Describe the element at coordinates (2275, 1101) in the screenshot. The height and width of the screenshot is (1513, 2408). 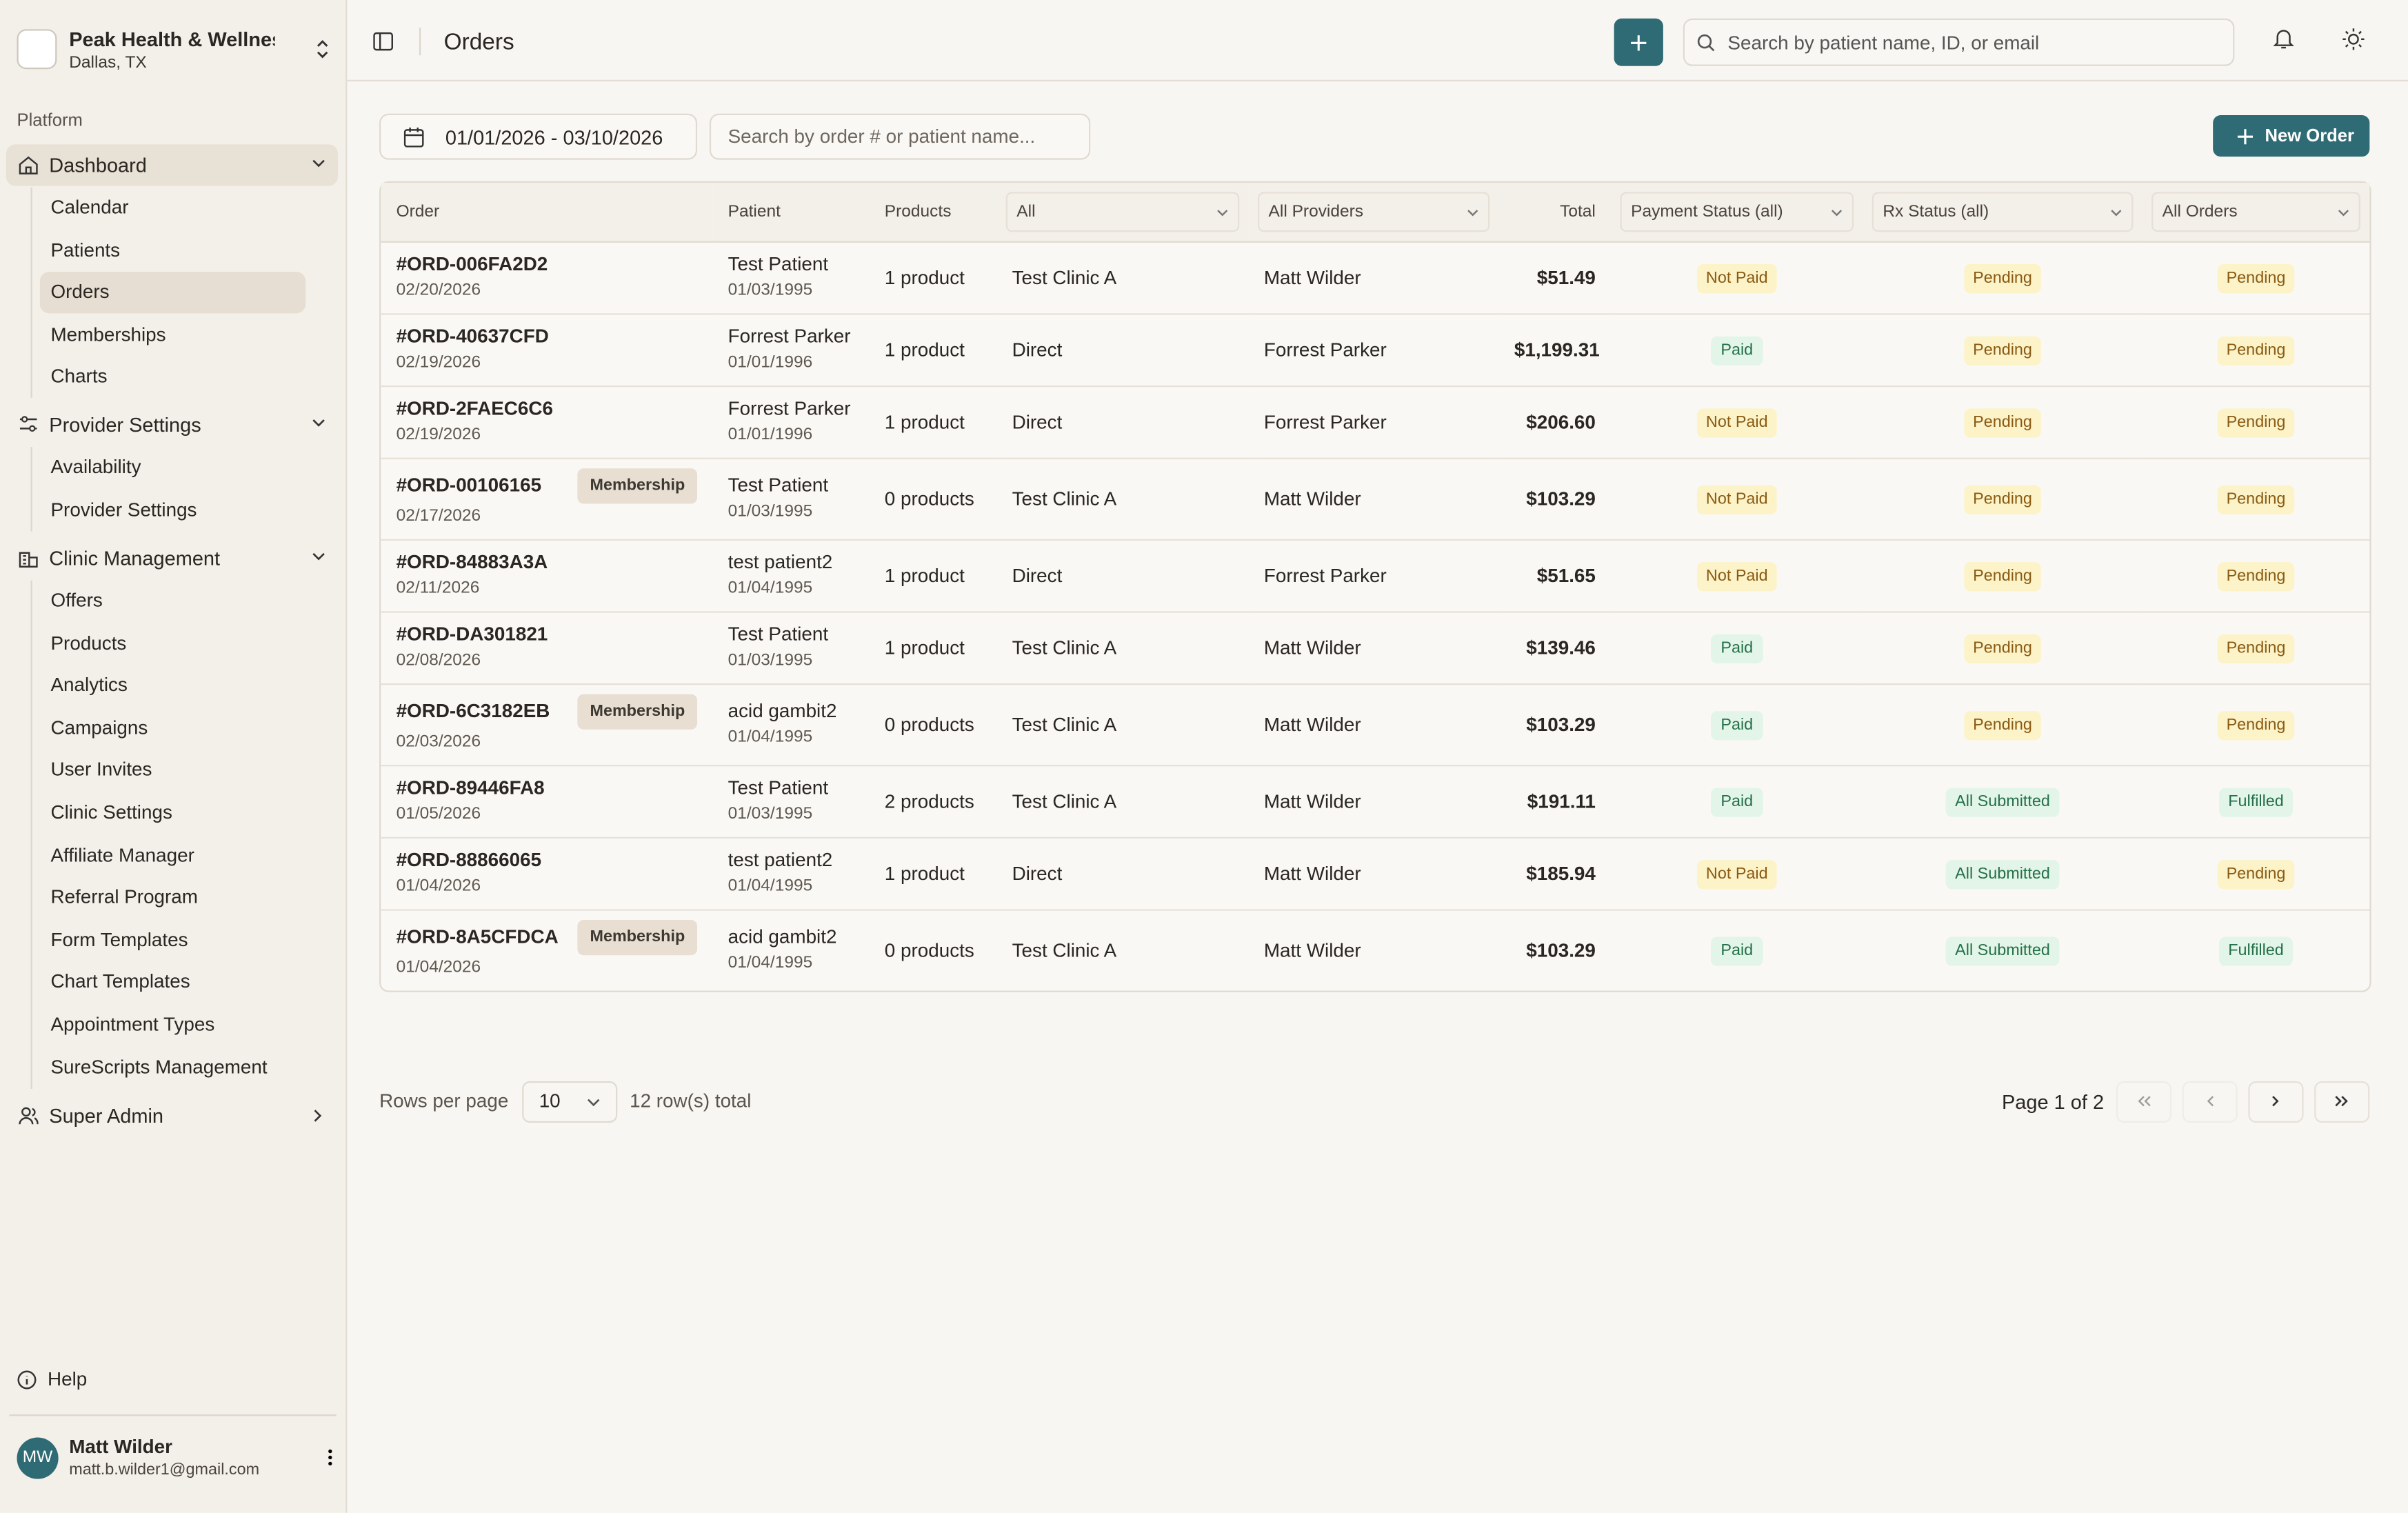
I see `next-page` at that location.